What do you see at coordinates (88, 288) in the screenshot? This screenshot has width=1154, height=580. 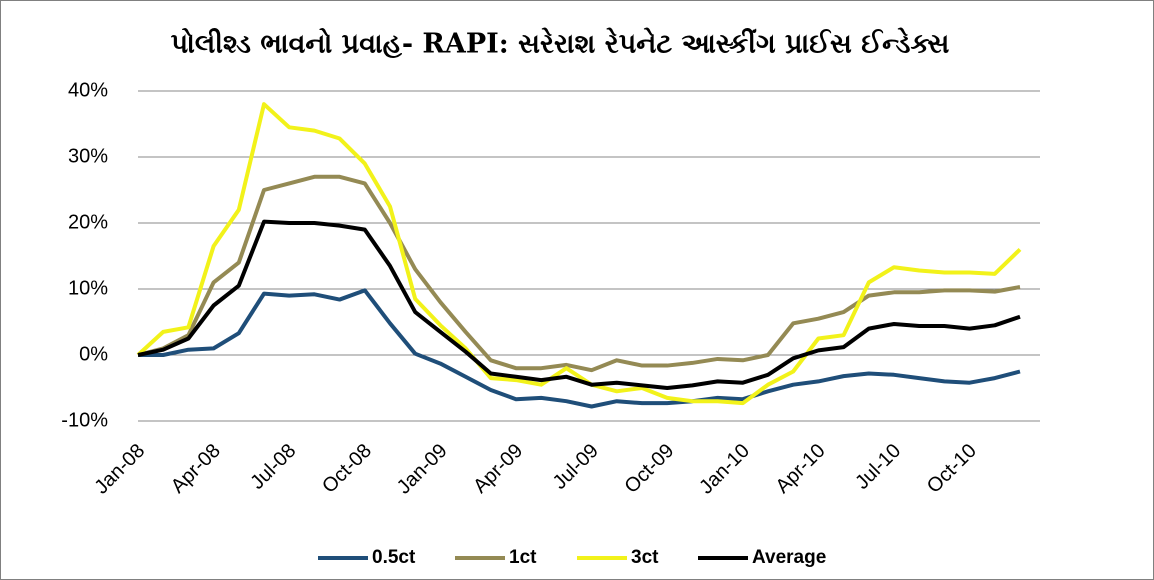 I see `y-tick-label: 10%` at bounding box center [88, 288].